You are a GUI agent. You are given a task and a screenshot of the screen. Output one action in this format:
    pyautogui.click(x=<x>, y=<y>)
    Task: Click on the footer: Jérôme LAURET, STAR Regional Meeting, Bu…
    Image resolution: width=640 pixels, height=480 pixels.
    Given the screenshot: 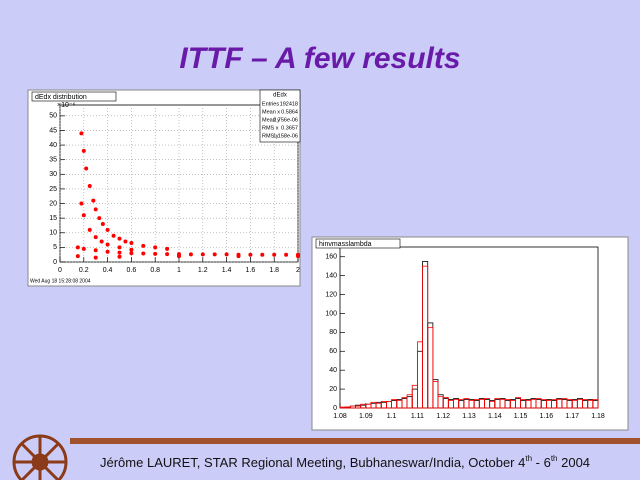 What is the action you would take?
    pyautogui.click(x=345, y=462)
    